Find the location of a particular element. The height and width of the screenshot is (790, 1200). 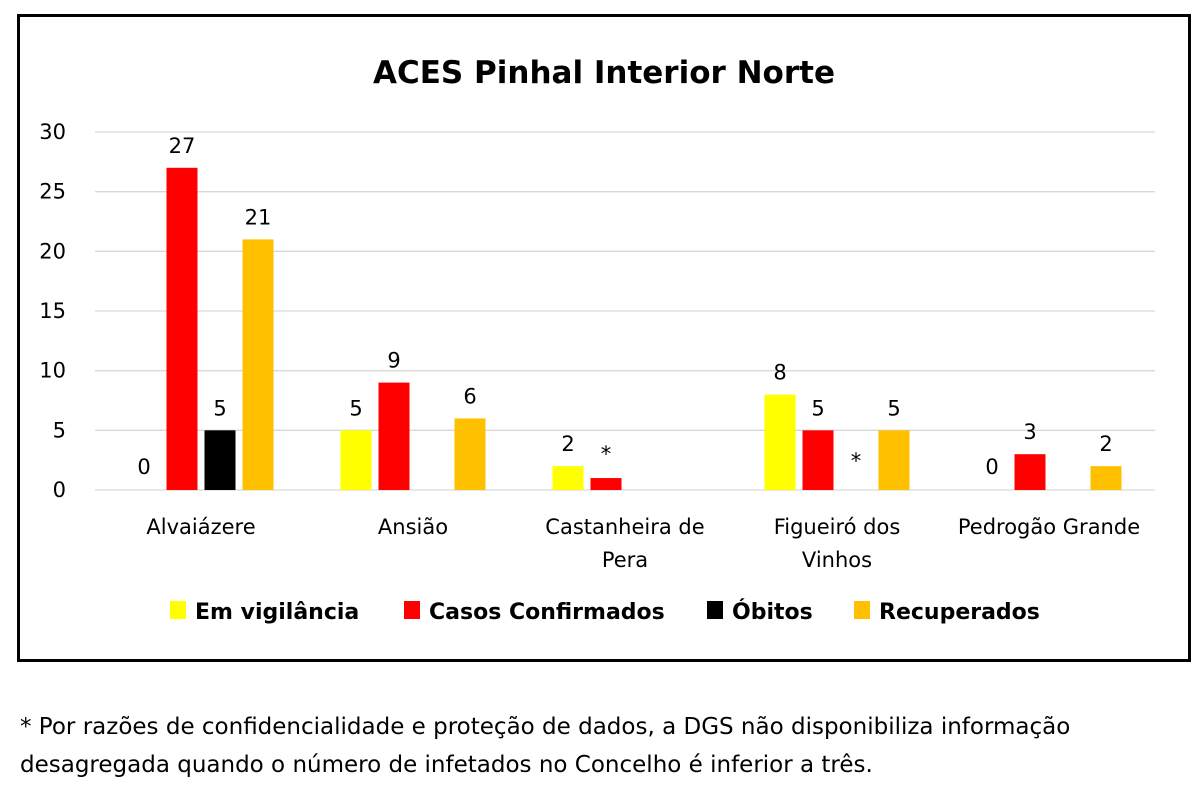

data-label: 21 is located at coordinates (258, 217).